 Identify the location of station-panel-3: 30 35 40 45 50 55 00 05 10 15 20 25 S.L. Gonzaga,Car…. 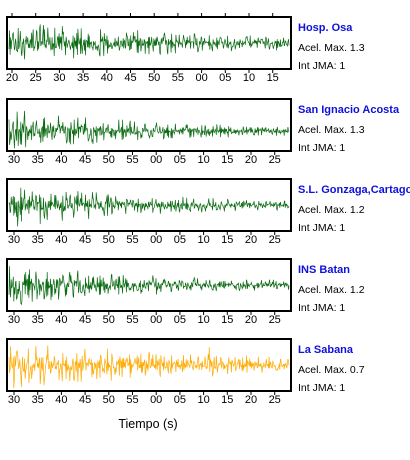
(208, 212).